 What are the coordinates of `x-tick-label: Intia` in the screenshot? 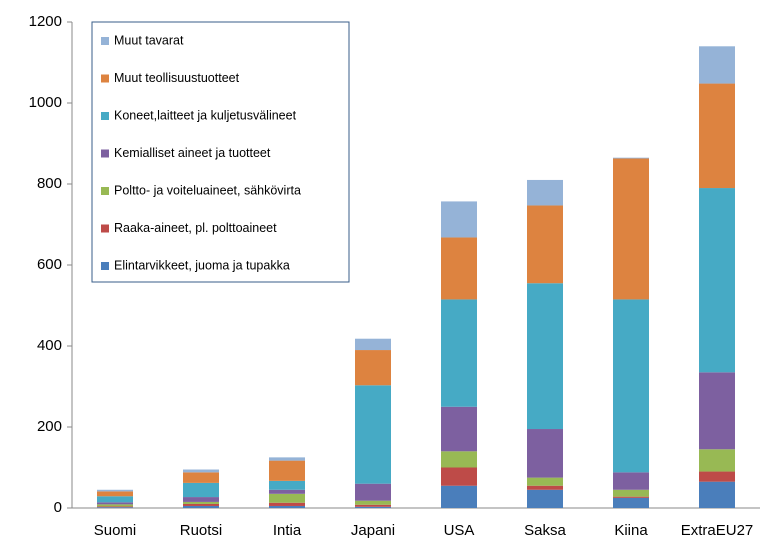 It's located at (287, 530).